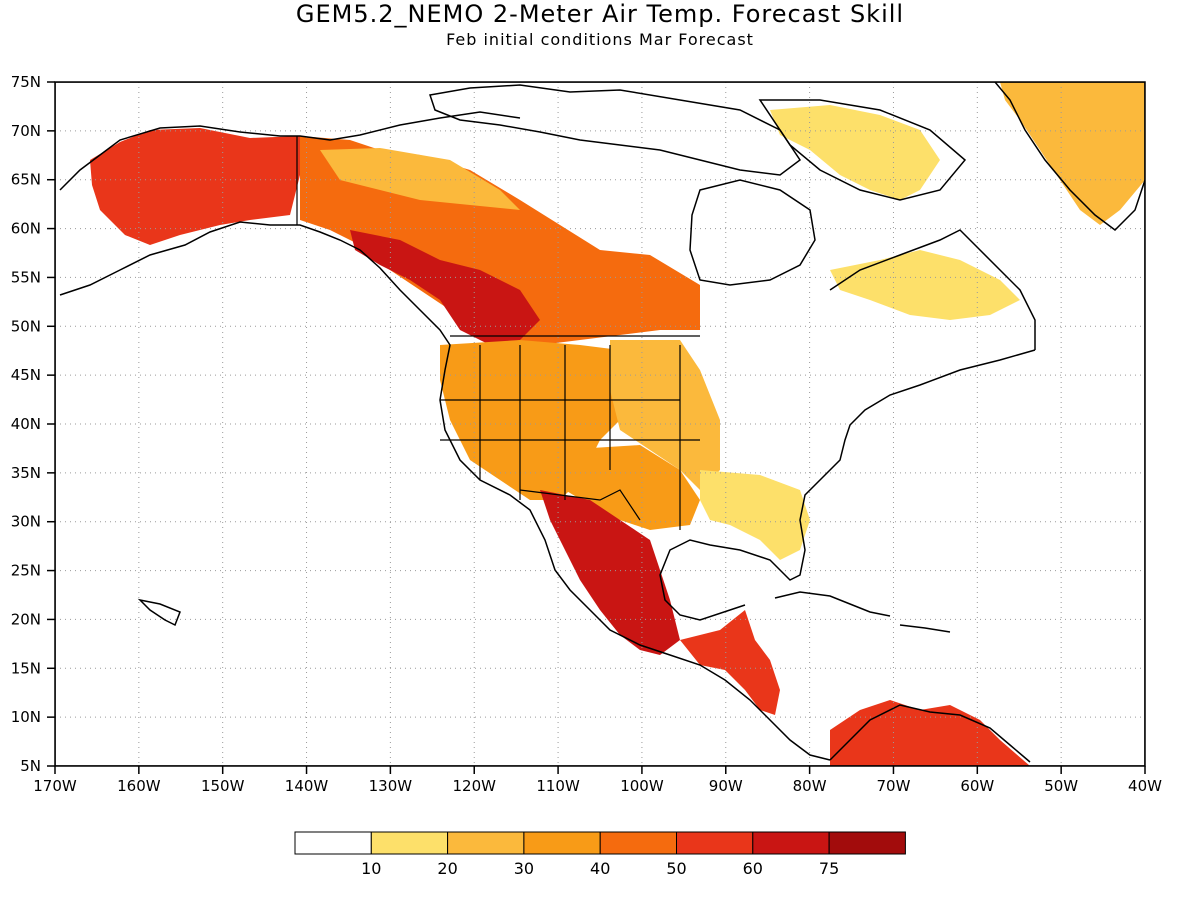 The image size is (1200, 900). What do you see at coordinates (810, 786) in the screenshot?
I see `x-tick-label: 80W` at bounding box center [810, 786].